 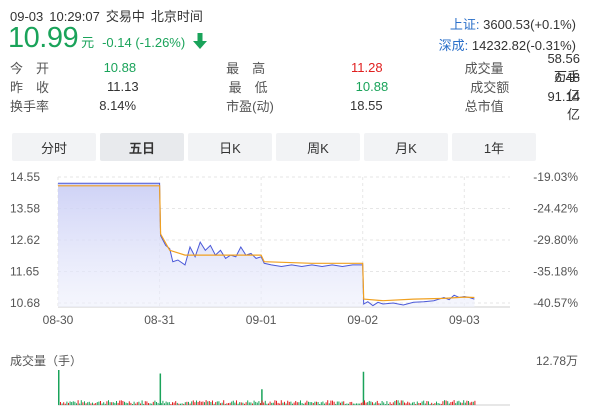 I want to click on y-tick-label-right: -29.80%, so click(x=555, y=240).